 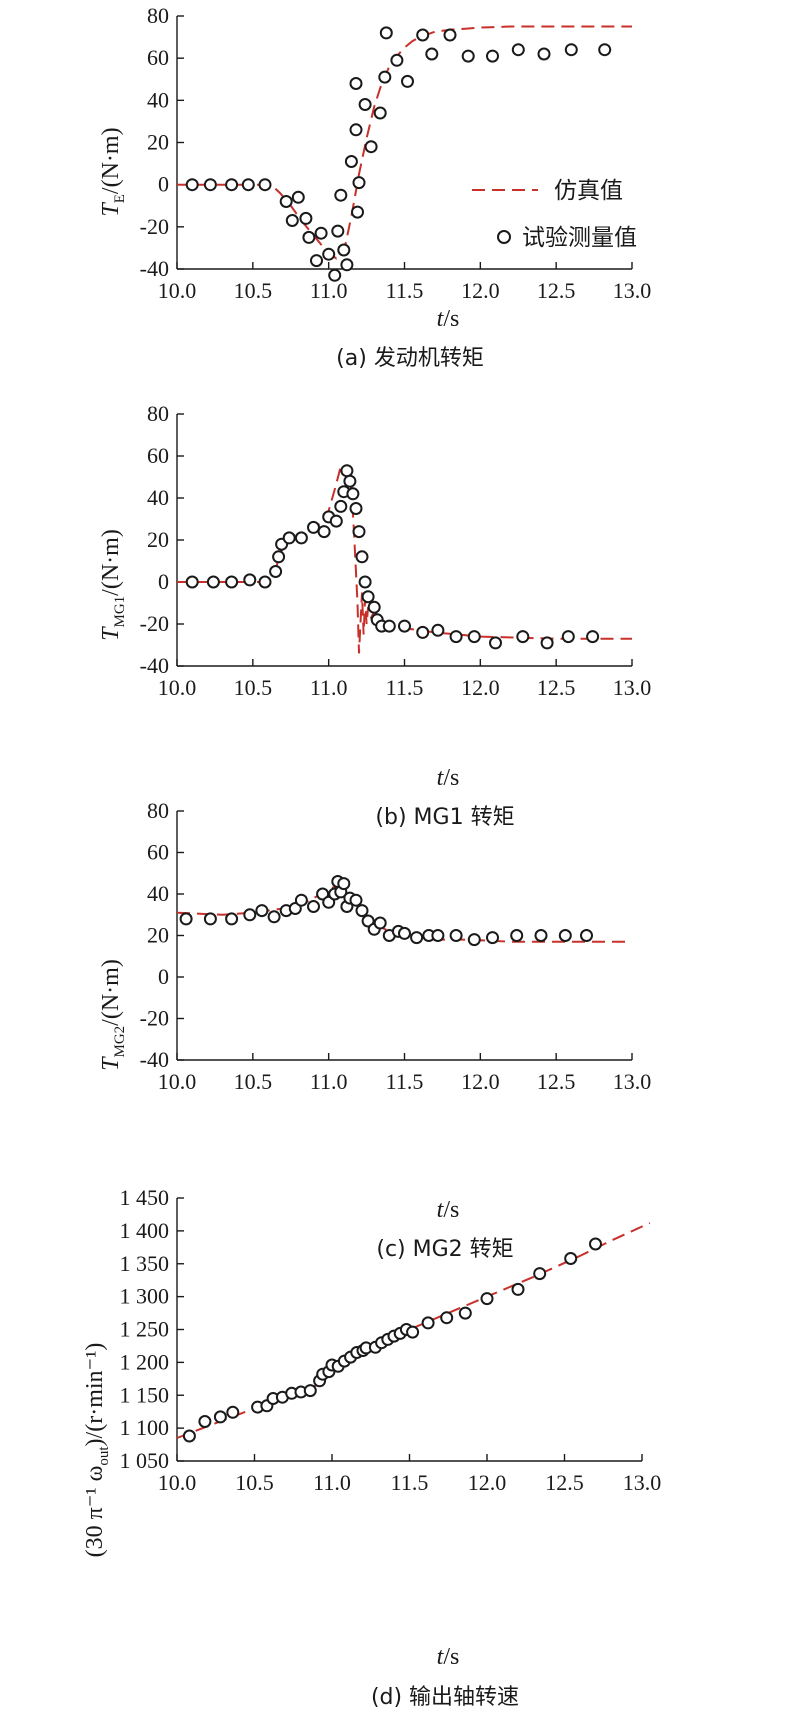 I want to click on panel-b-x-tick-label: 10.5, so click(x=253, y=687).